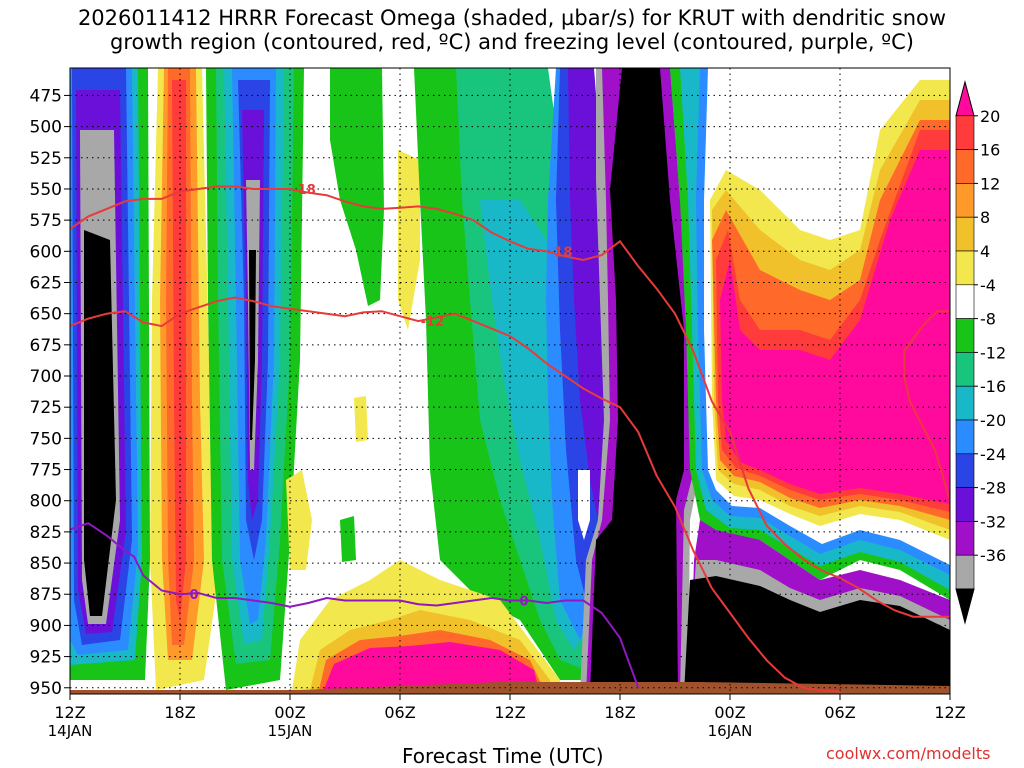 The height and width of the screenshot is (768, 1024). Describe the element at coordinates (46, 346) in the screenshot. I see `y-tick-label: 675` at that location.